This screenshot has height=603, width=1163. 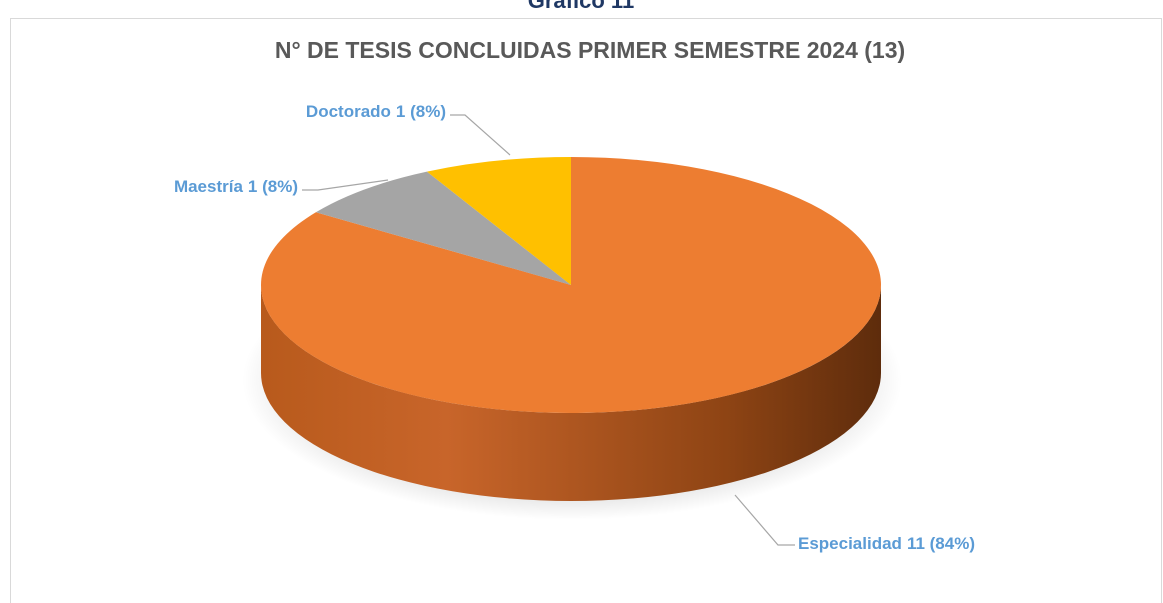 I want to click on figure-heading: Gráfico 11, so click(x=581, y=6).